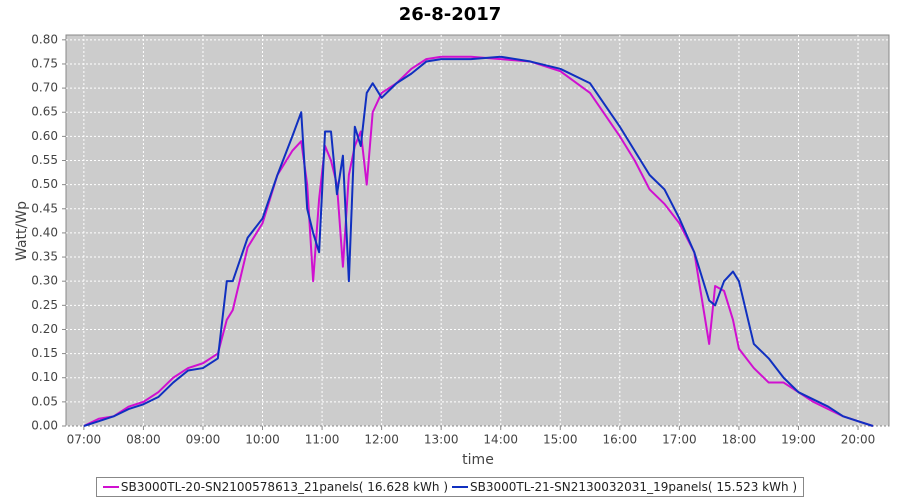 This screenshot has height=500, width=900. I want to click on y-tick-label: 0.00, so click(44, 426).